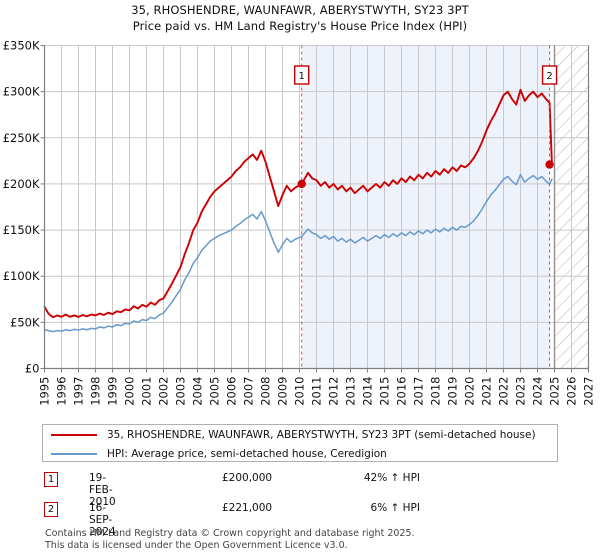 Image resolution: width=600 pixels, height=560 pixels. I want to click on transaction-hpi-delta-1: 42% ↑ HPI, so click(391, 478).